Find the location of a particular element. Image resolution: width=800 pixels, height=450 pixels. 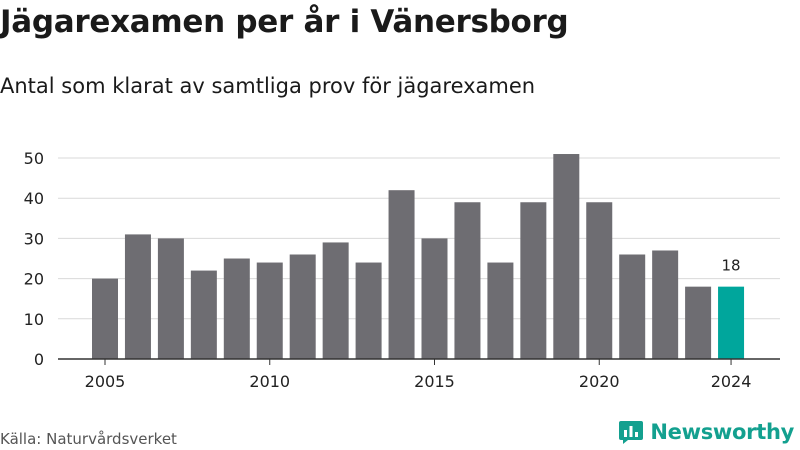

x-tick-label: 2020 is located at coordinates (599, 381).